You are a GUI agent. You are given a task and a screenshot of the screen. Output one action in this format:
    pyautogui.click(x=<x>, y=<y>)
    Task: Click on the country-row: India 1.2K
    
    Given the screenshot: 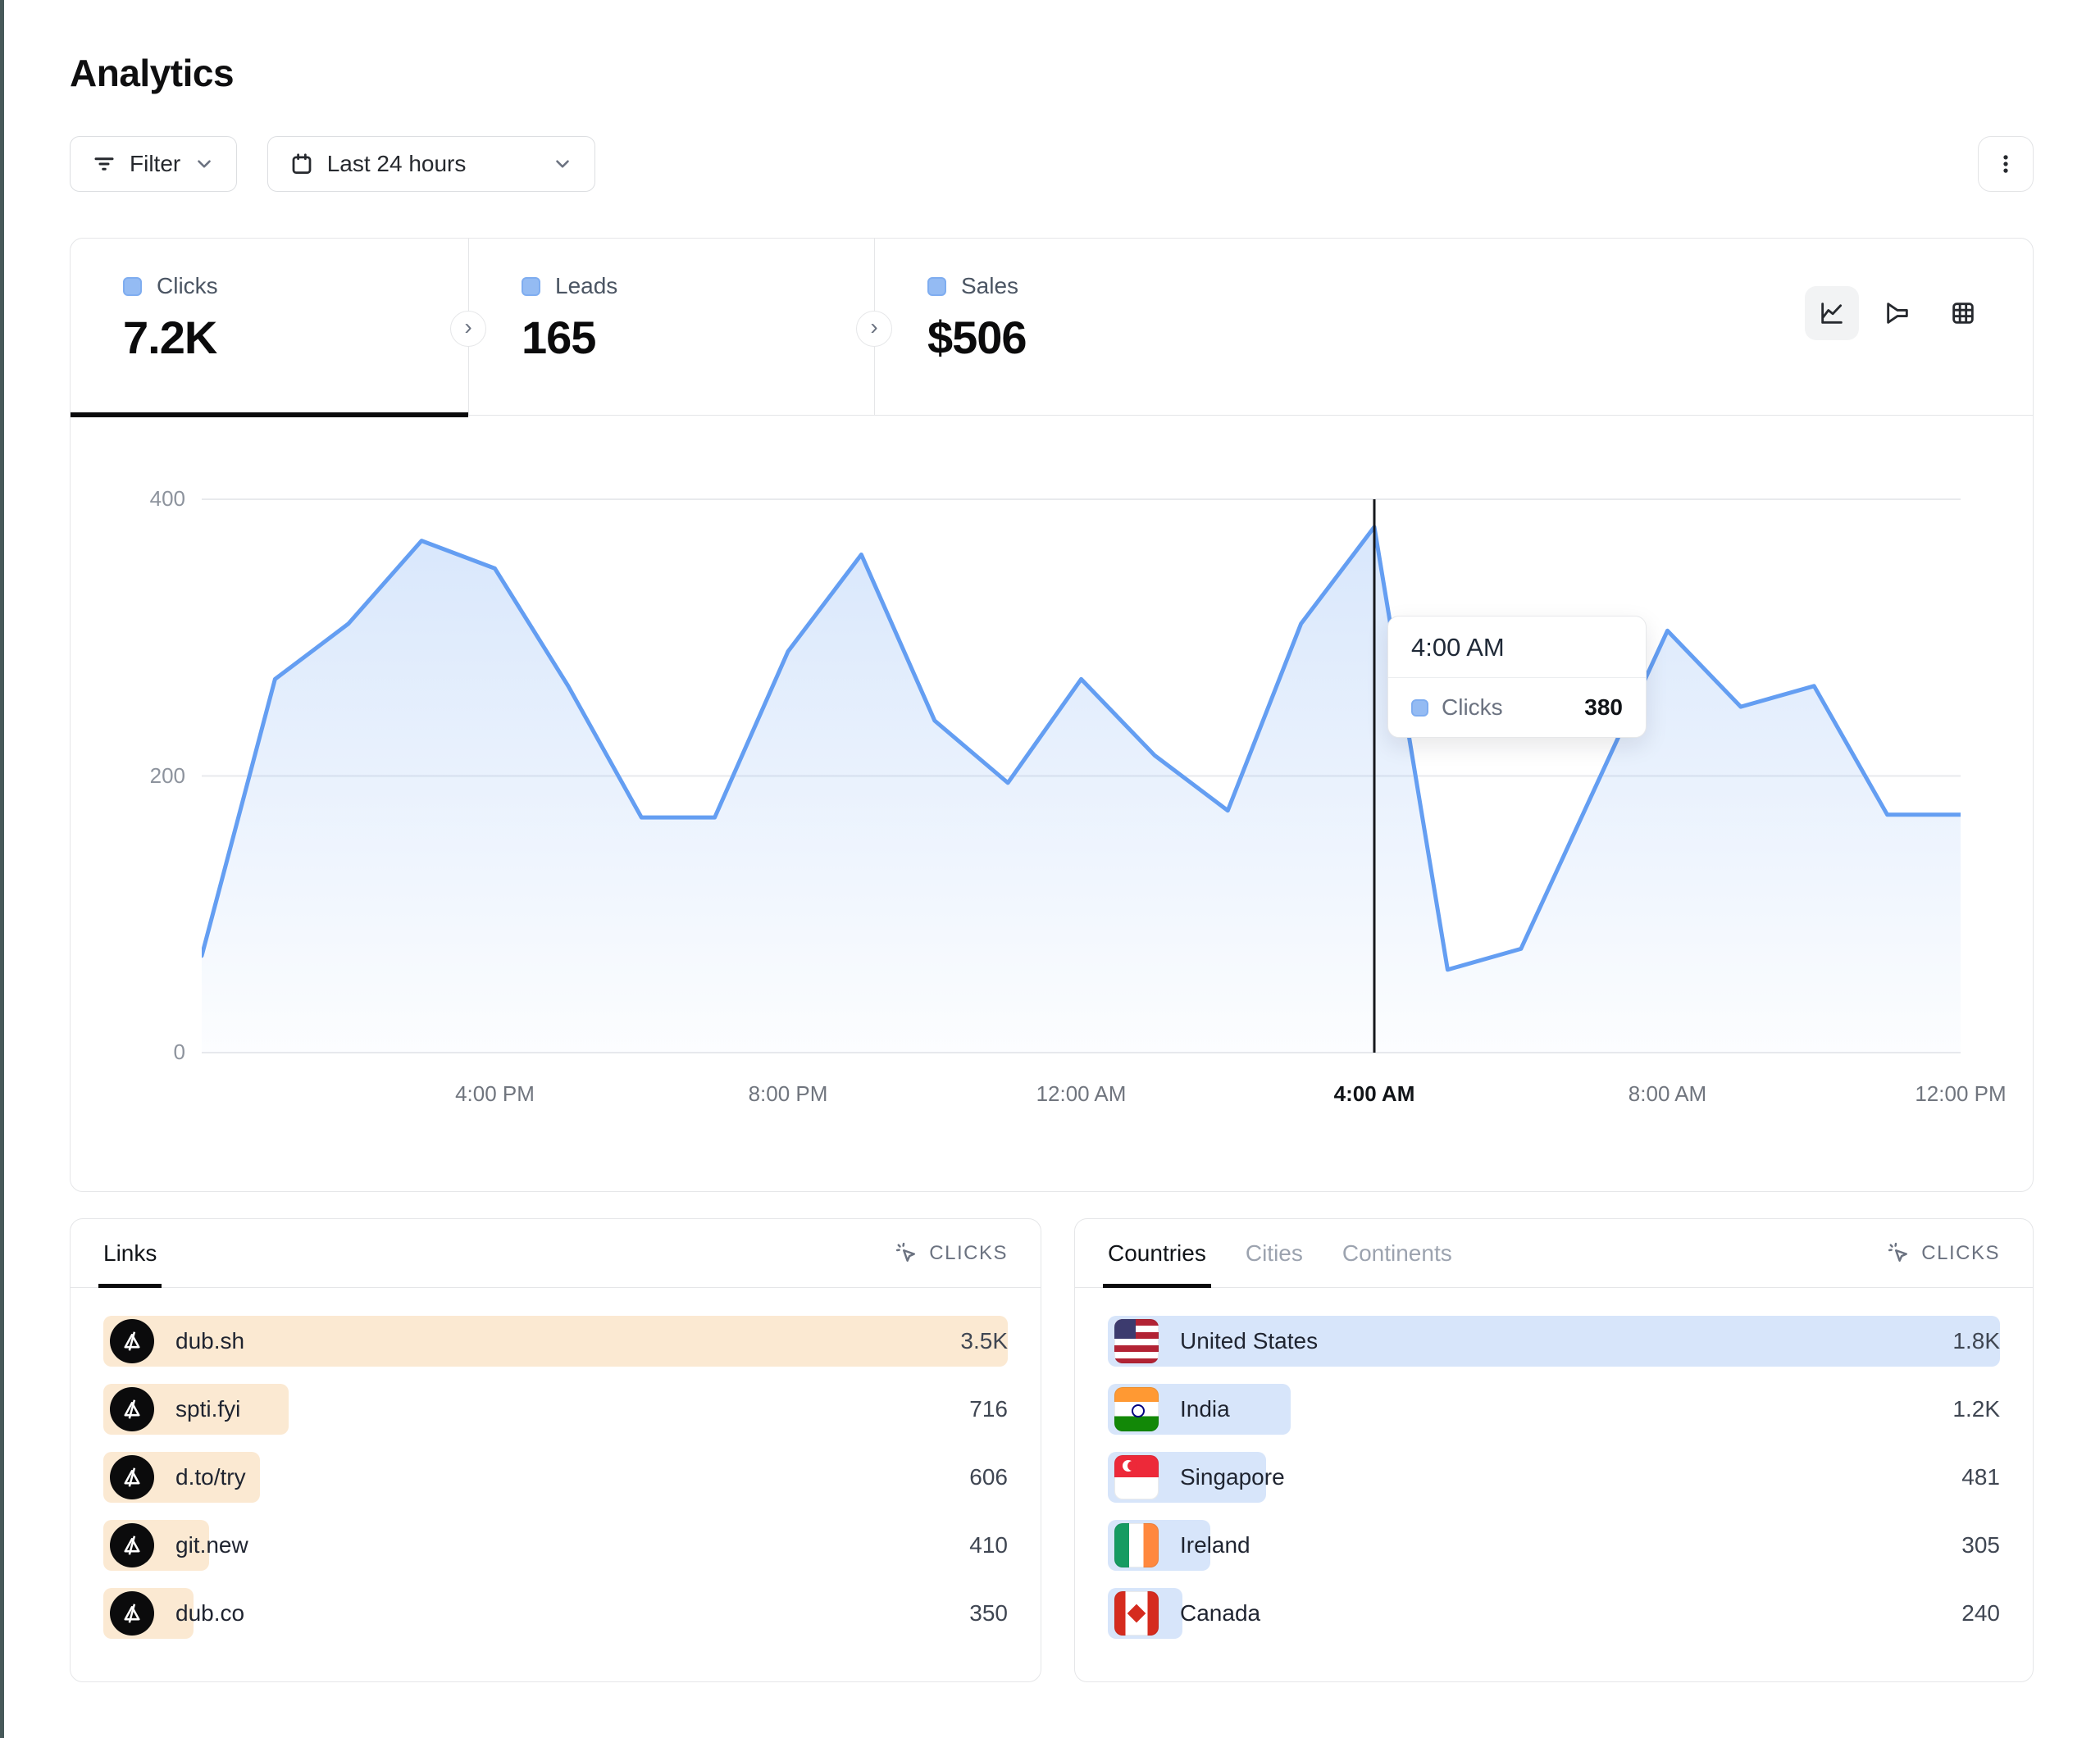 What is the action you would take?
    pyautogui.click(x=1554, y=1409)
    